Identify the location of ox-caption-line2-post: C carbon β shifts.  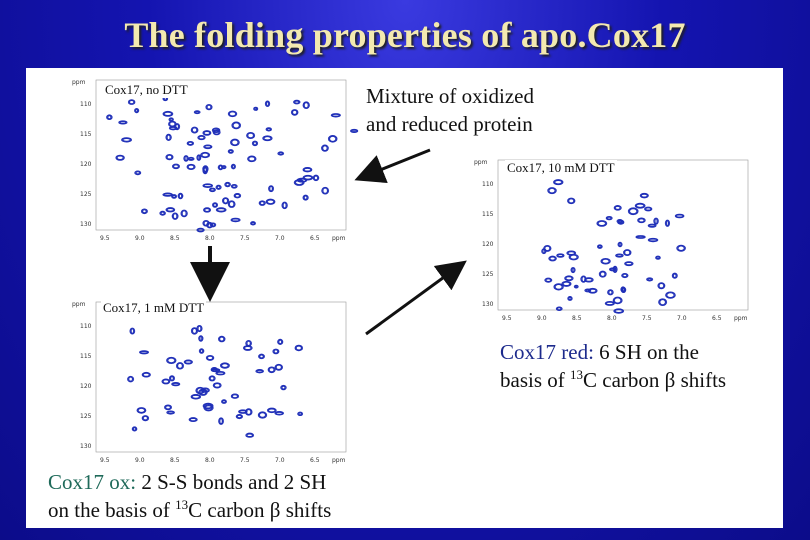
(260, 510).